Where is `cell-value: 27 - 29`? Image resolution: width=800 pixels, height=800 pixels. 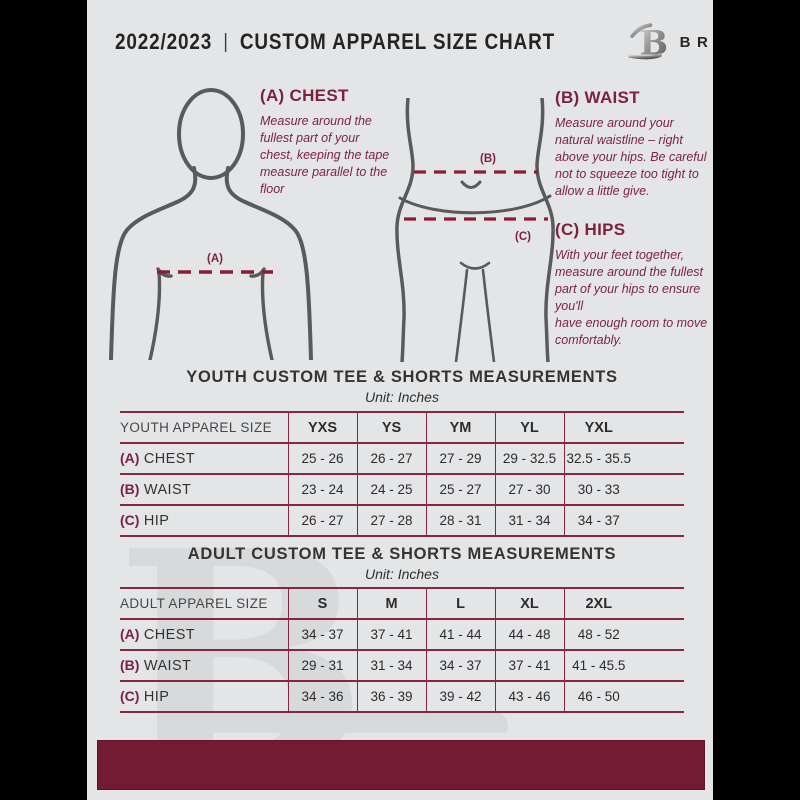
cell-value: 27 - 29 is located at coordinates (460, 458).